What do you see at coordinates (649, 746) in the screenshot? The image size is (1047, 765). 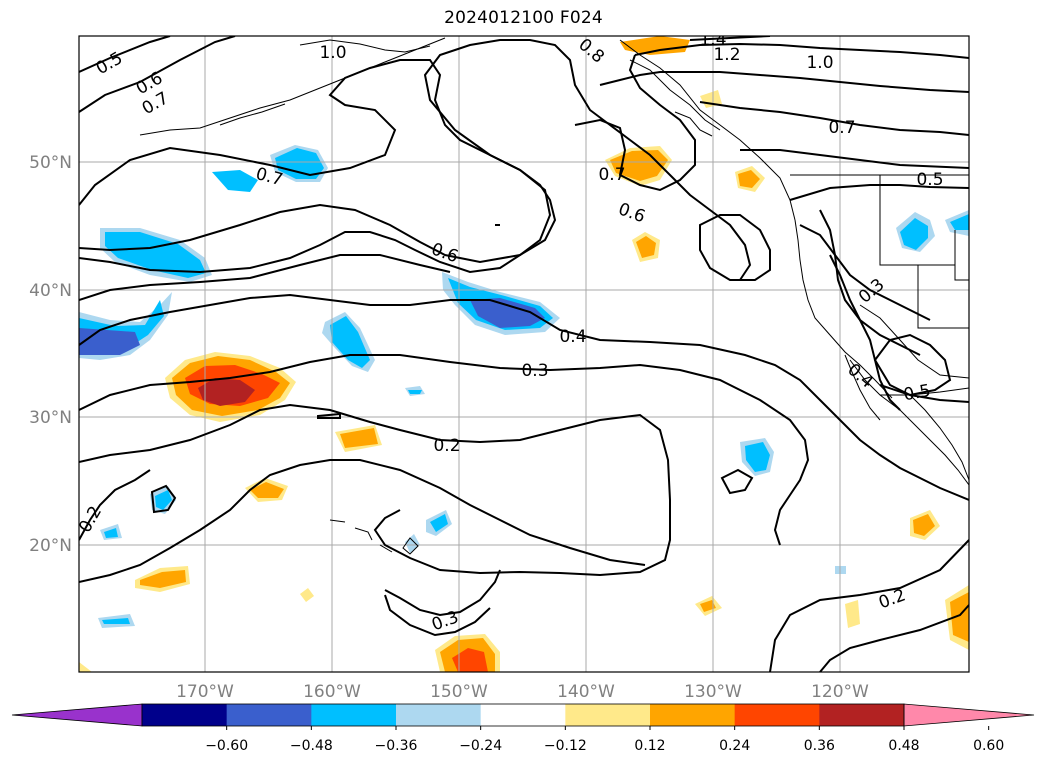 I see `colorbar-tick-label: 0.12` at bounding box center [649, 746].